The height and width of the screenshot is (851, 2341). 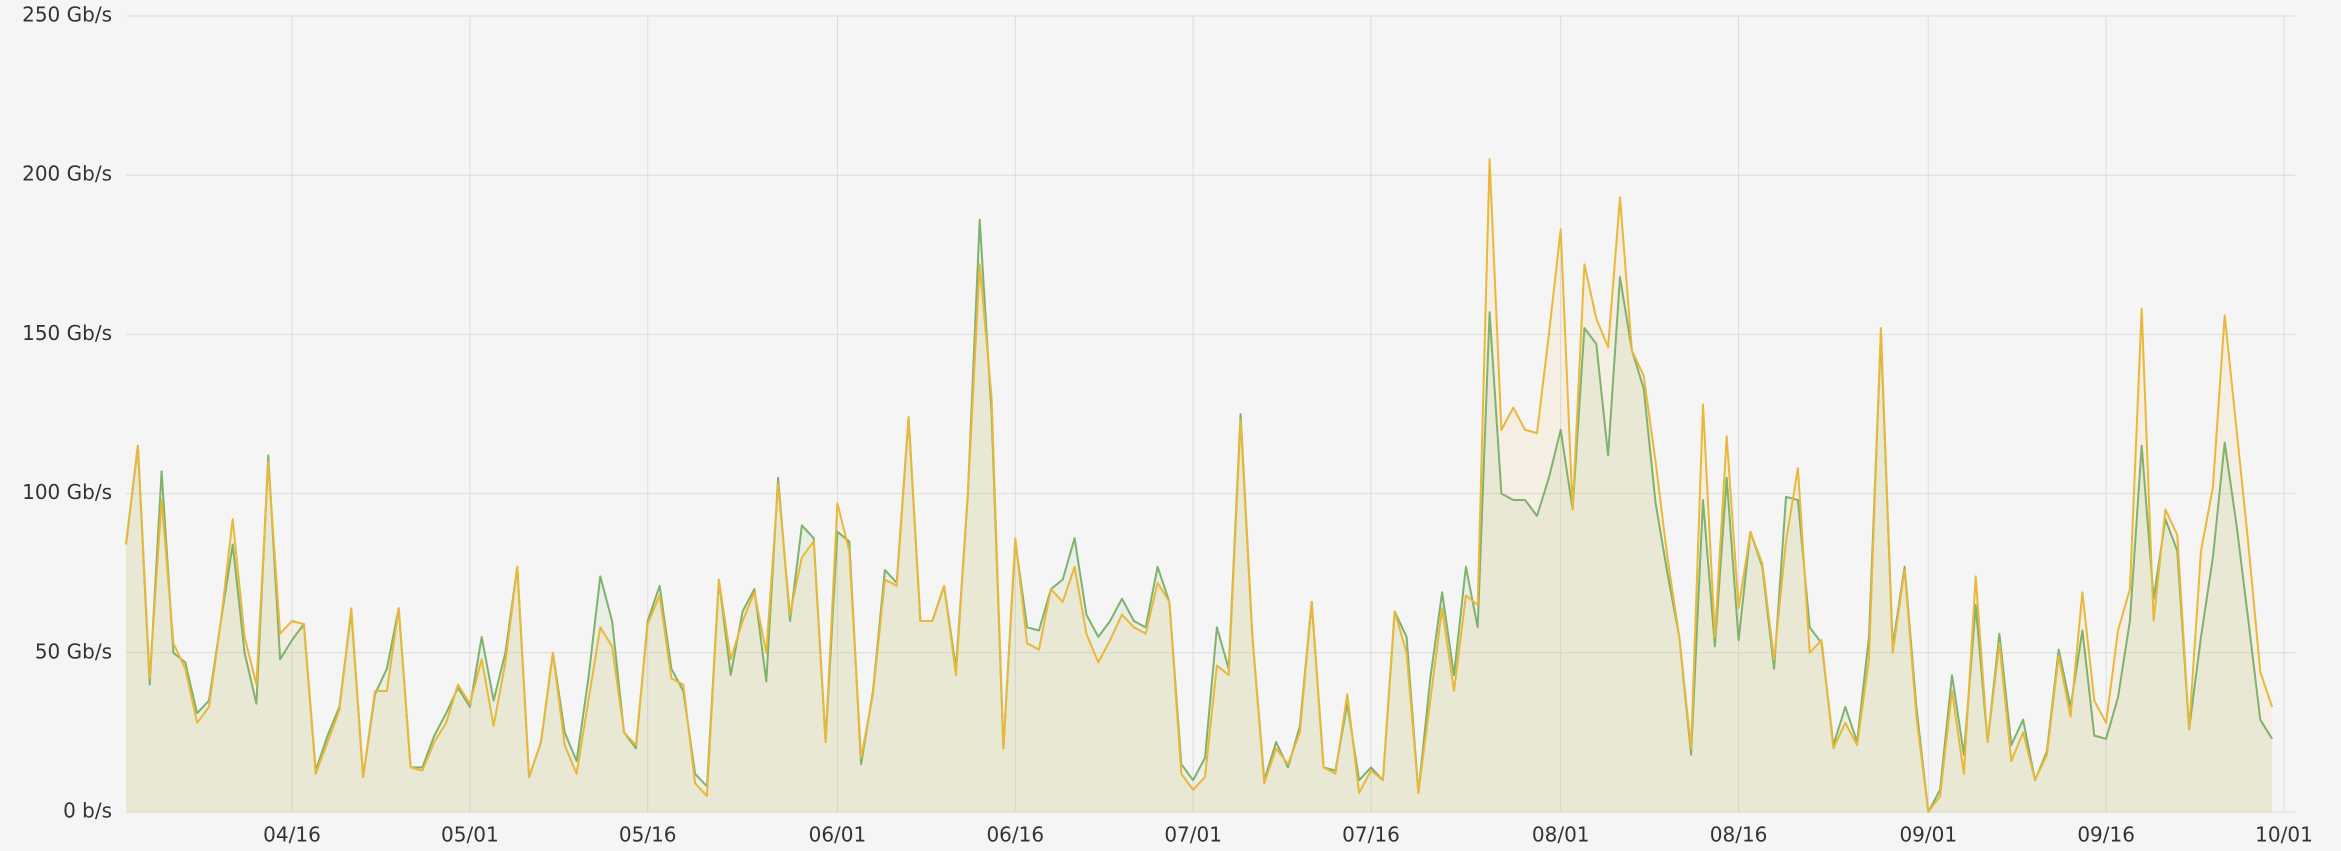 I want to click on x-tick-label: 09/01, so click(x=1928, y=835).